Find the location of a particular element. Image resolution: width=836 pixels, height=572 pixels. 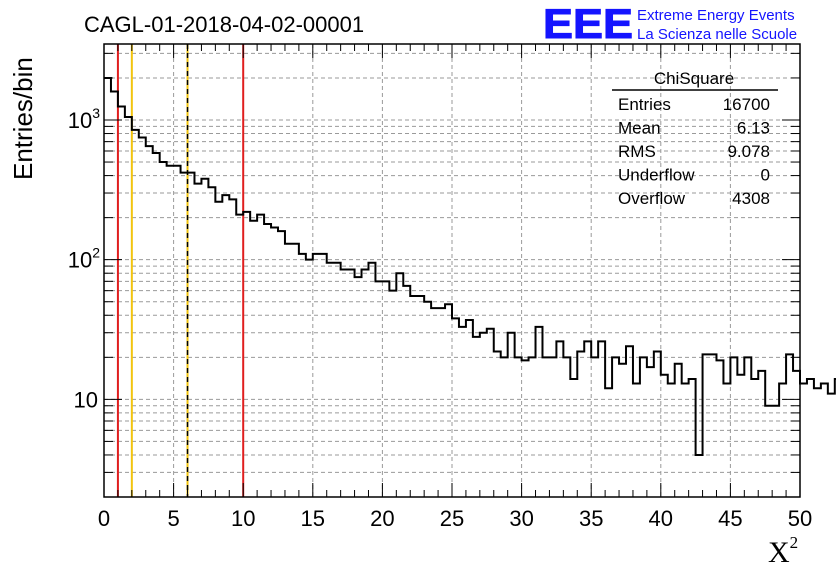

y-axis-title: Entries/bin is located at coordinates (23, 118).